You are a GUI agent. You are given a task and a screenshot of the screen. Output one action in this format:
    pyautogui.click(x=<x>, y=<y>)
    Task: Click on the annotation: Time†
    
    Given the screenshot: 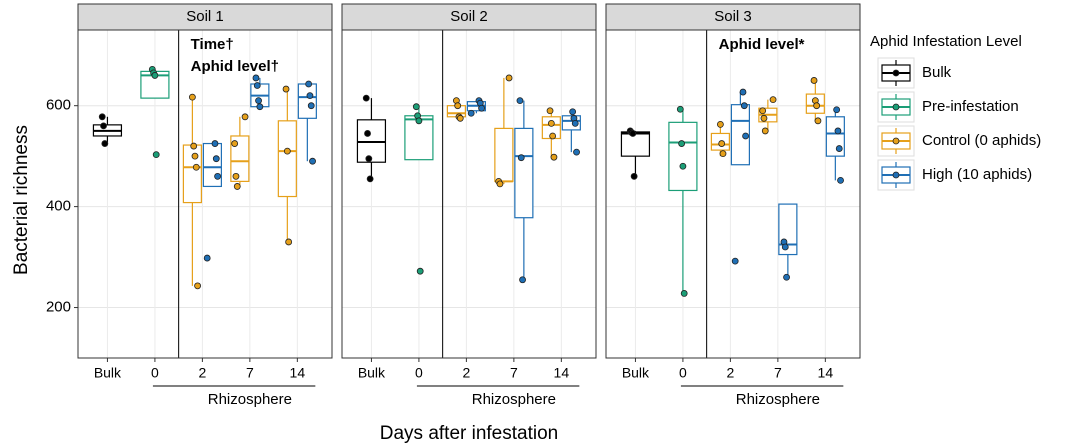 What is the action you would take?
    pyautogui.click(x=212, y=44)
    